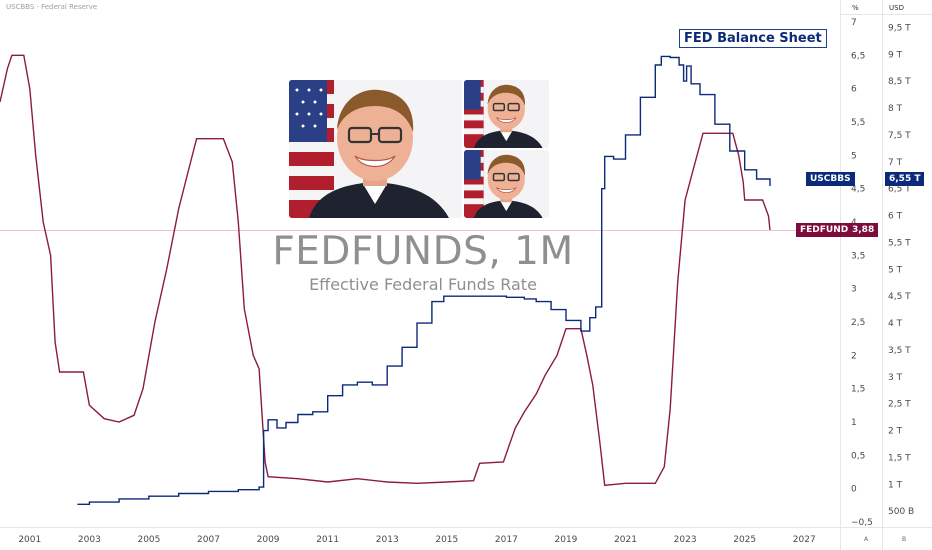 The width and height of the screenshot is (932, 550). I want to click on source-title: USCBBS · Federal Reserve, so click(52, 7).